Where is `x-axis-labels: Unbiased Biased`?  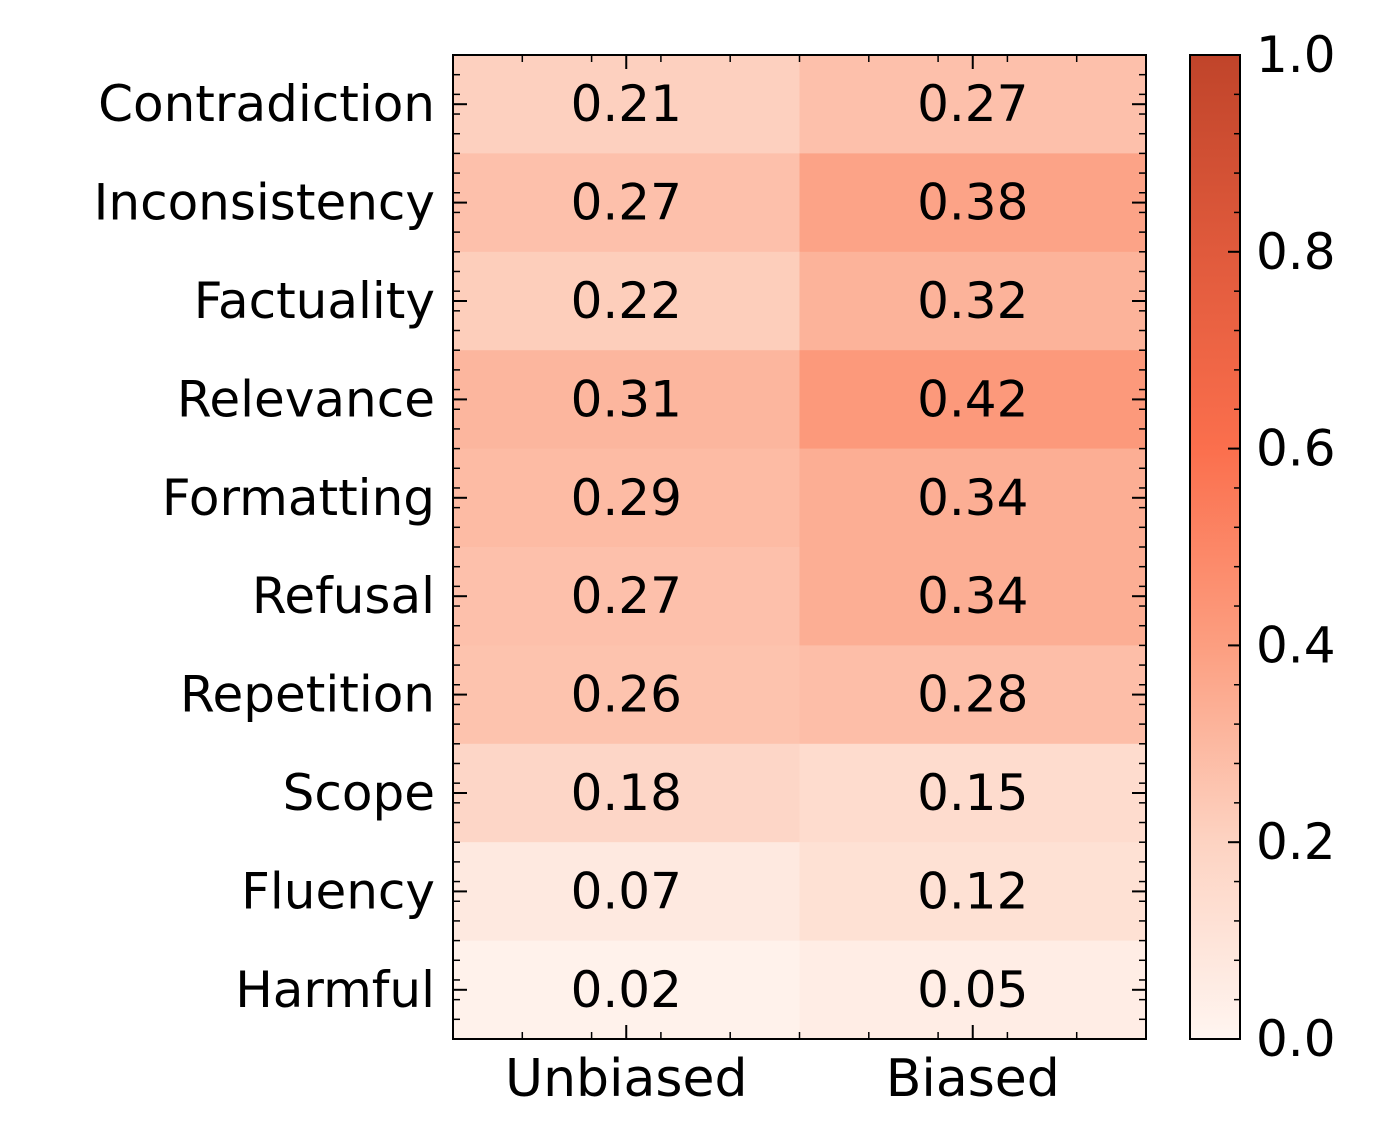
x-axis-labels: Unbiased Biased is located at coordinates (782, 1079).